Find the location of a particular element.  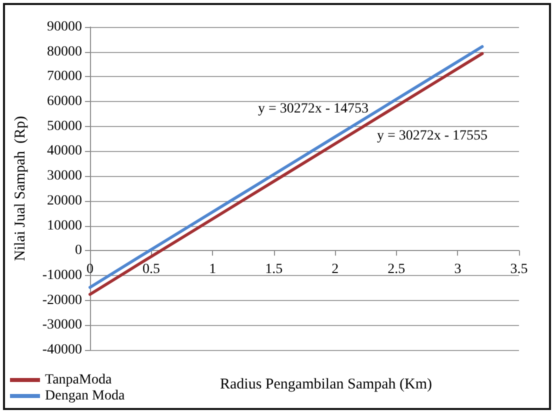

y-tick-label: -30000 is located at coordinates (62, 325).